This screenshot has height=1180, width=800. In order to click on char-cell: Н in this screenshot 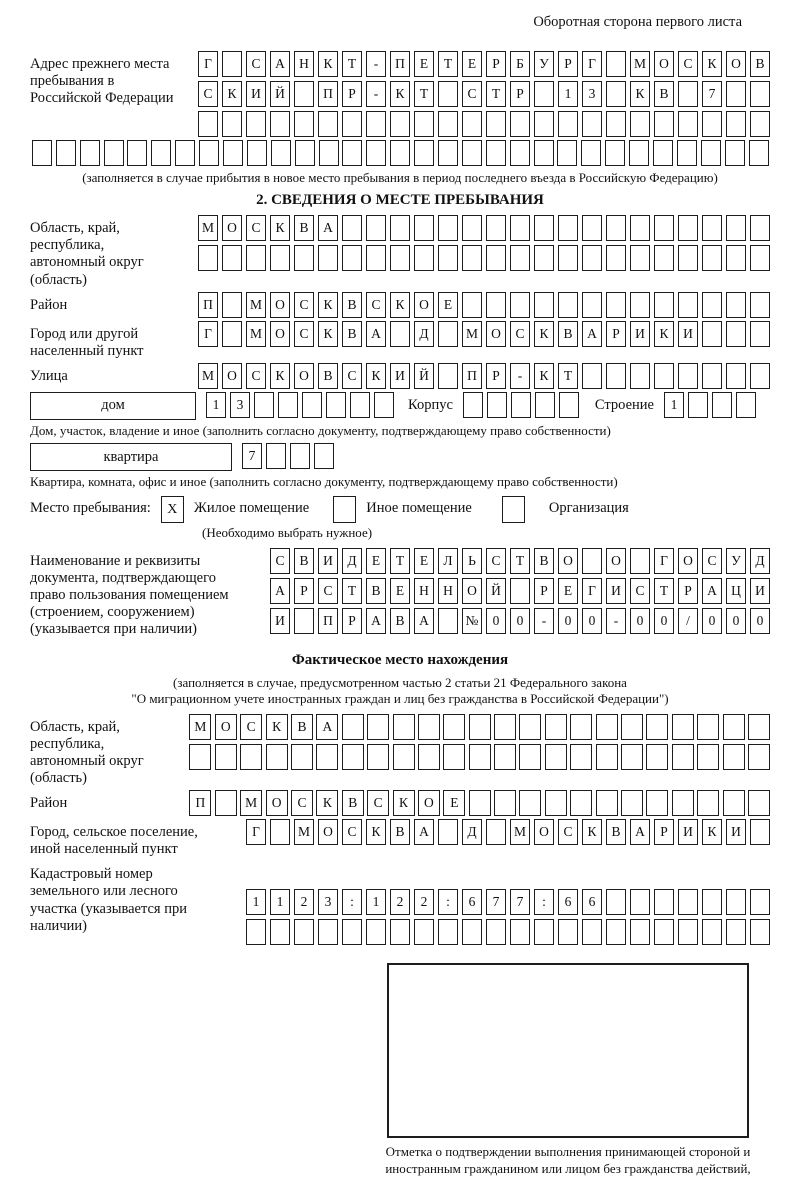, I will do `click(448, 590)`.